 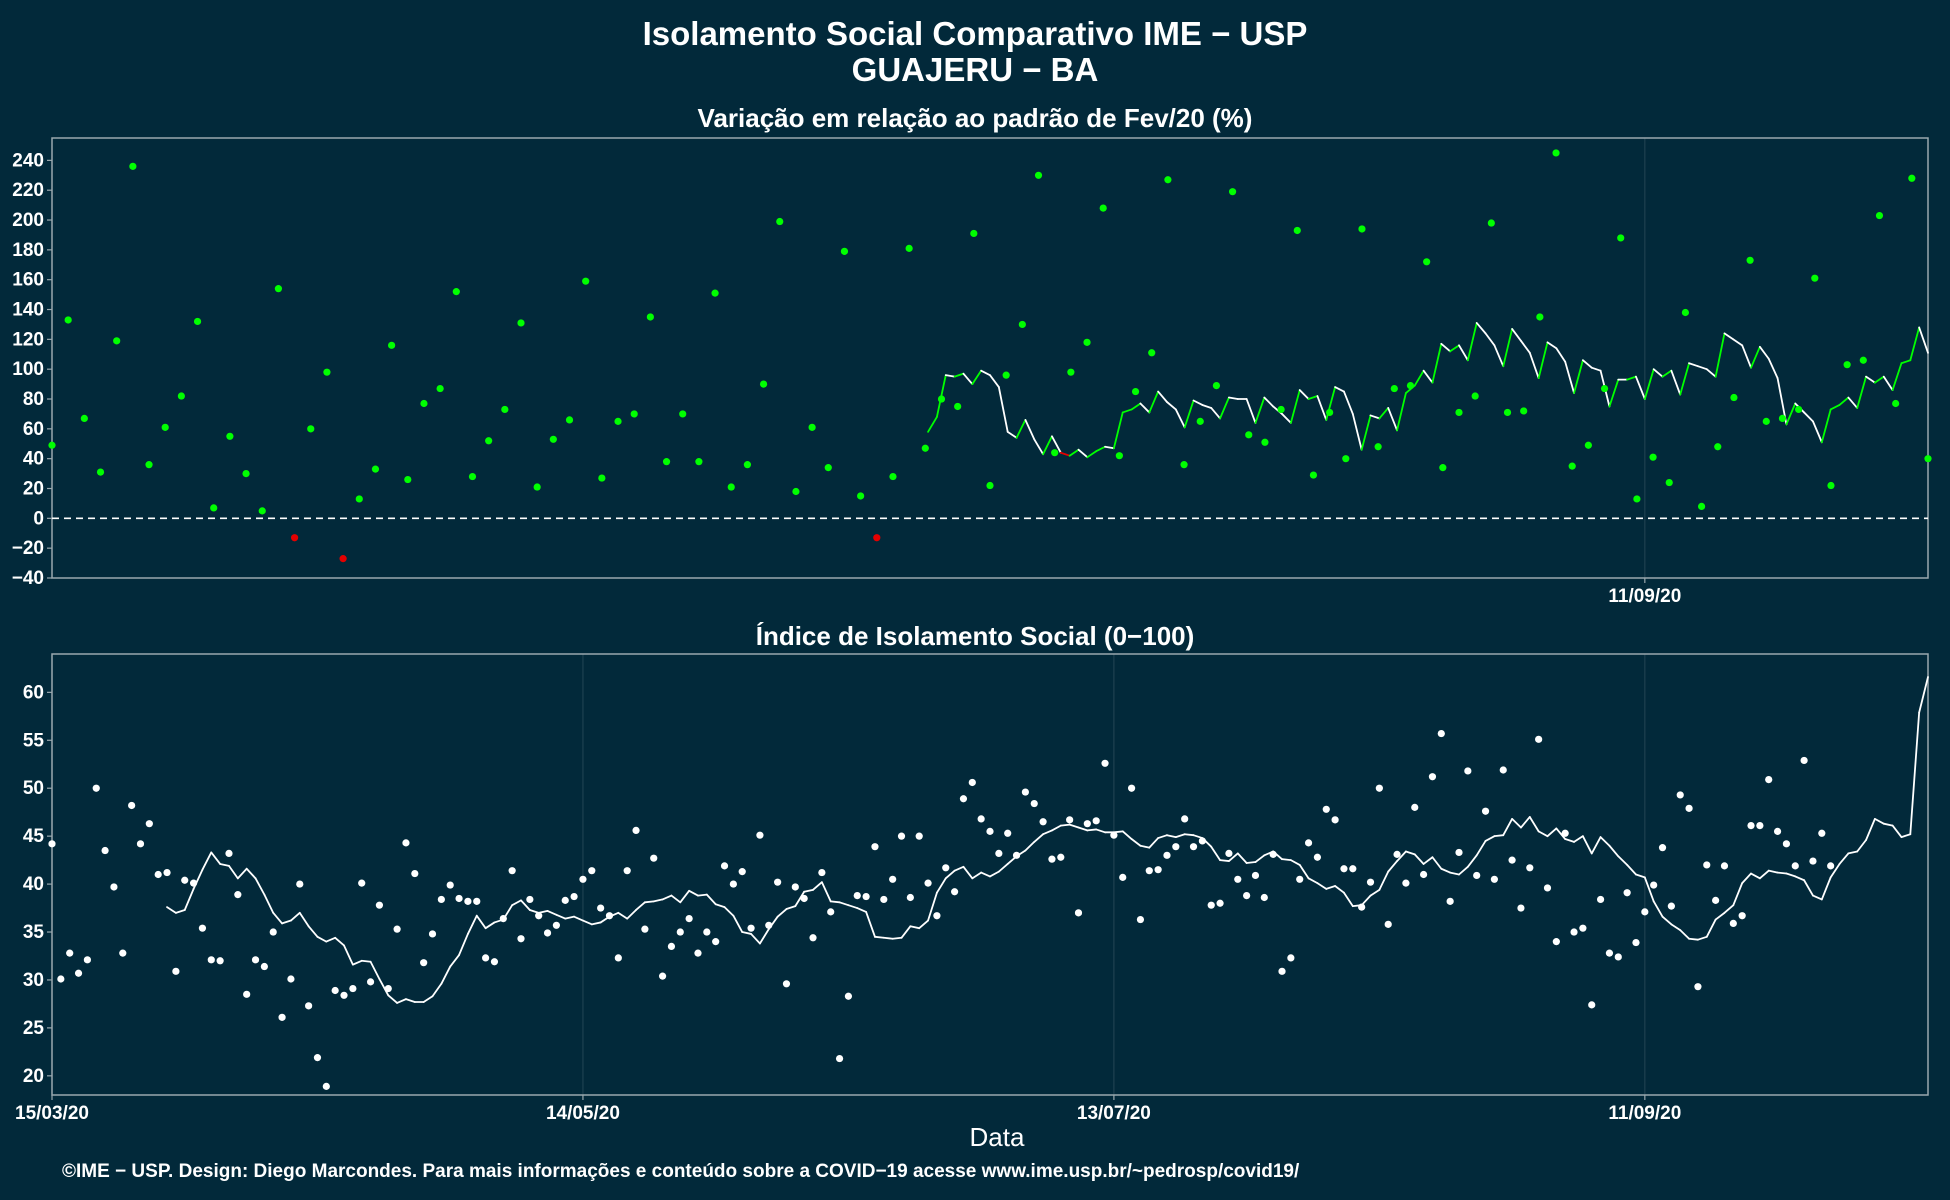 What do you see at coordinates (997, 1137) in the screenshot?
I see `x-axis-label: Data` at bounding box center [997, 1137].